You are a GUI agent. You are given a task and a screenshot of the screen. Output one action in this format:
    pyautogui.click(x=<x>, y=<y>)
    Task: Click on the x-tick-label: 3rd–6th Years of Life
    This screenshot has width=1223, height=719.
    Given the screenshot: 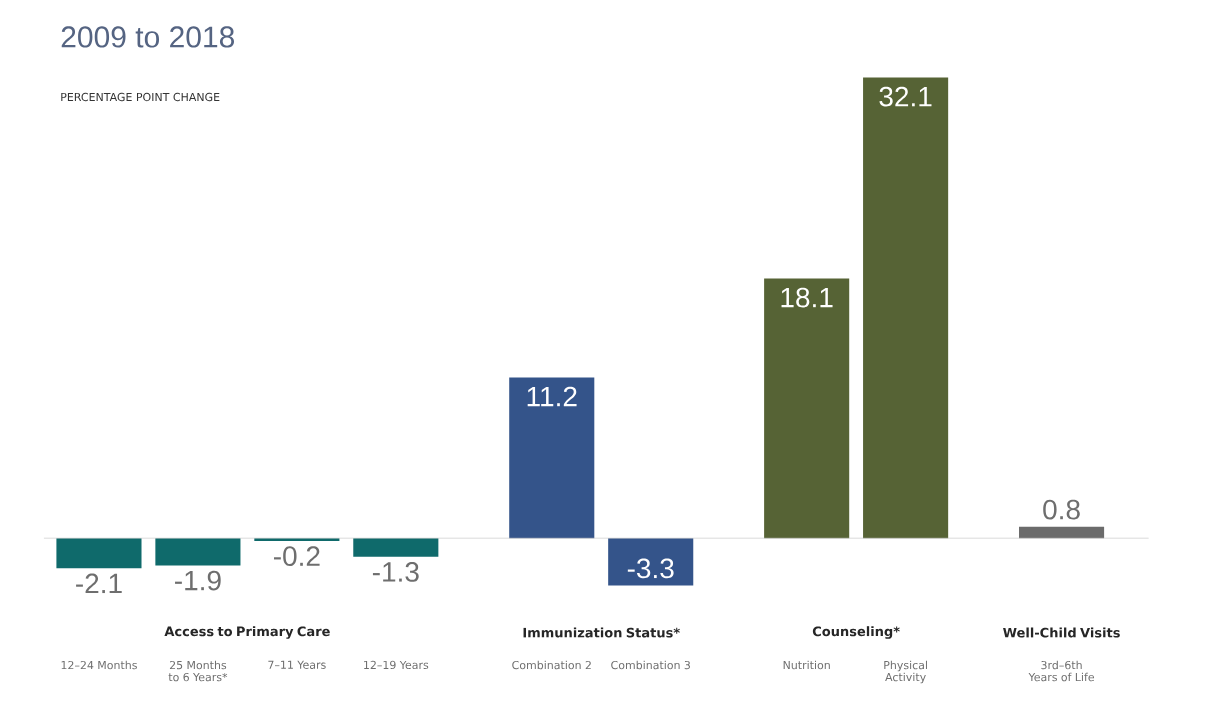 What is the action you would take?
    pyautogui.click(x=1061, y=671)
    